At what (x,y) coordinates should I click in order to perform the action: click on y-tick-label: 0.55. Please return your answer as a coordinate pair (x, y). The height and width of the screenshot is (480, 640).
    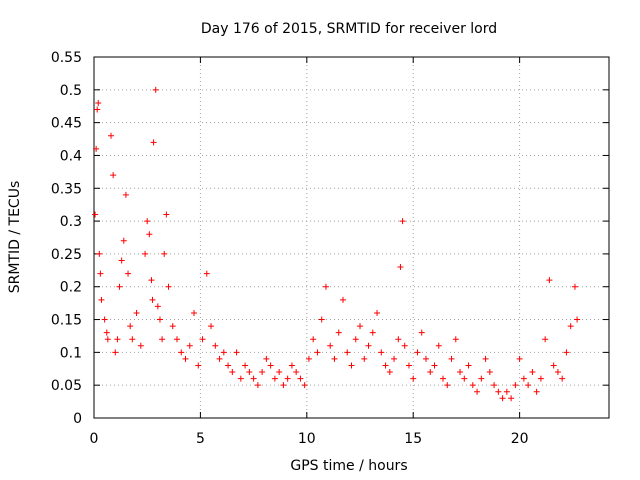
    Looking at the image, I should click on (66, 58).